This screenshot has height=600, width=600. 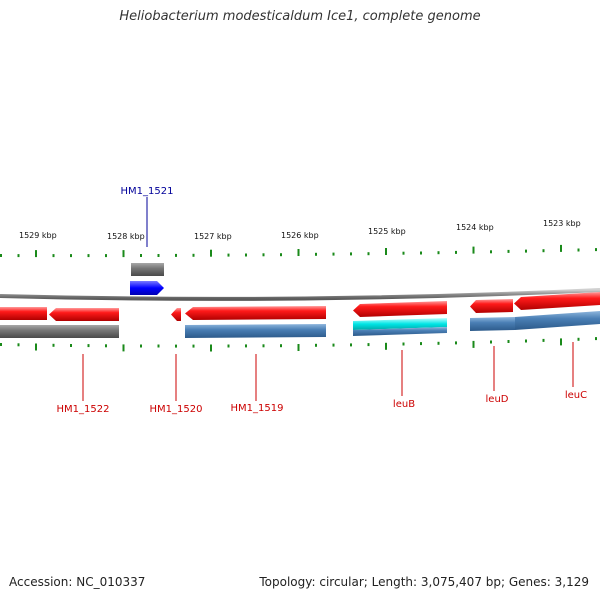 I want to click on gene-block-grey, so click(x=147, y=269).